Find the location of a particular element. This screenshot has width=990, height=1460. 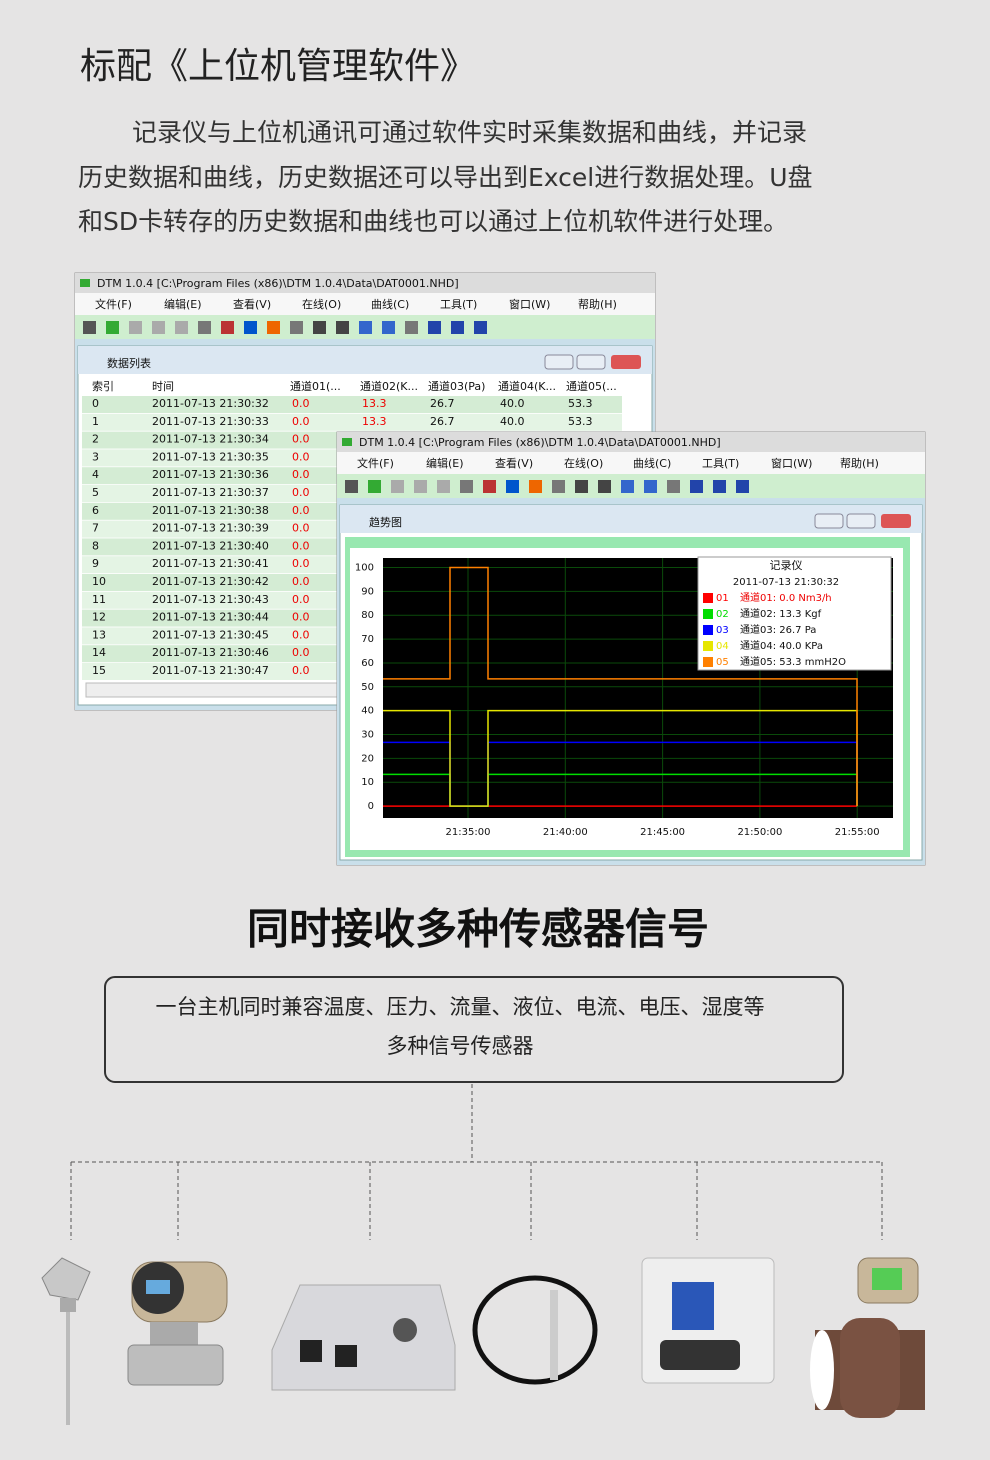

page-title: 标配《上位机管理软件》 is located at coordinates (278, 66).